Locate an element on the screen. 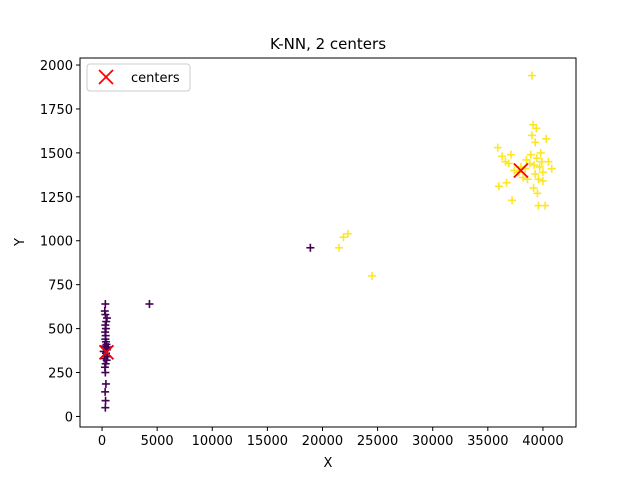  legend: centers is located at coordinates (138, 77).